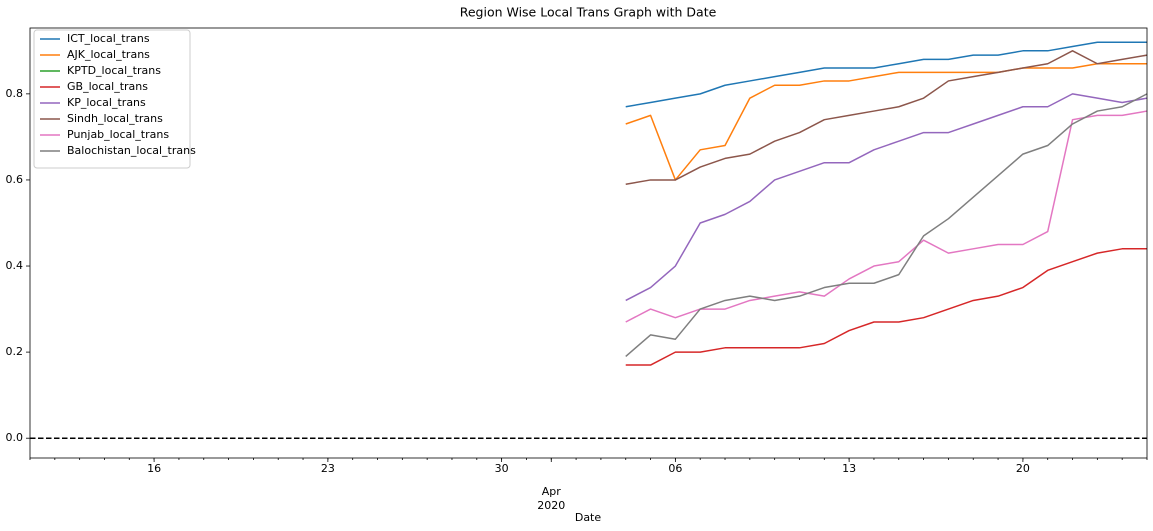 The image size is (1153, 531). Describe the element at coordinates (849, 468) in the screenshot. I see `x-tick-label: 13` at that location.